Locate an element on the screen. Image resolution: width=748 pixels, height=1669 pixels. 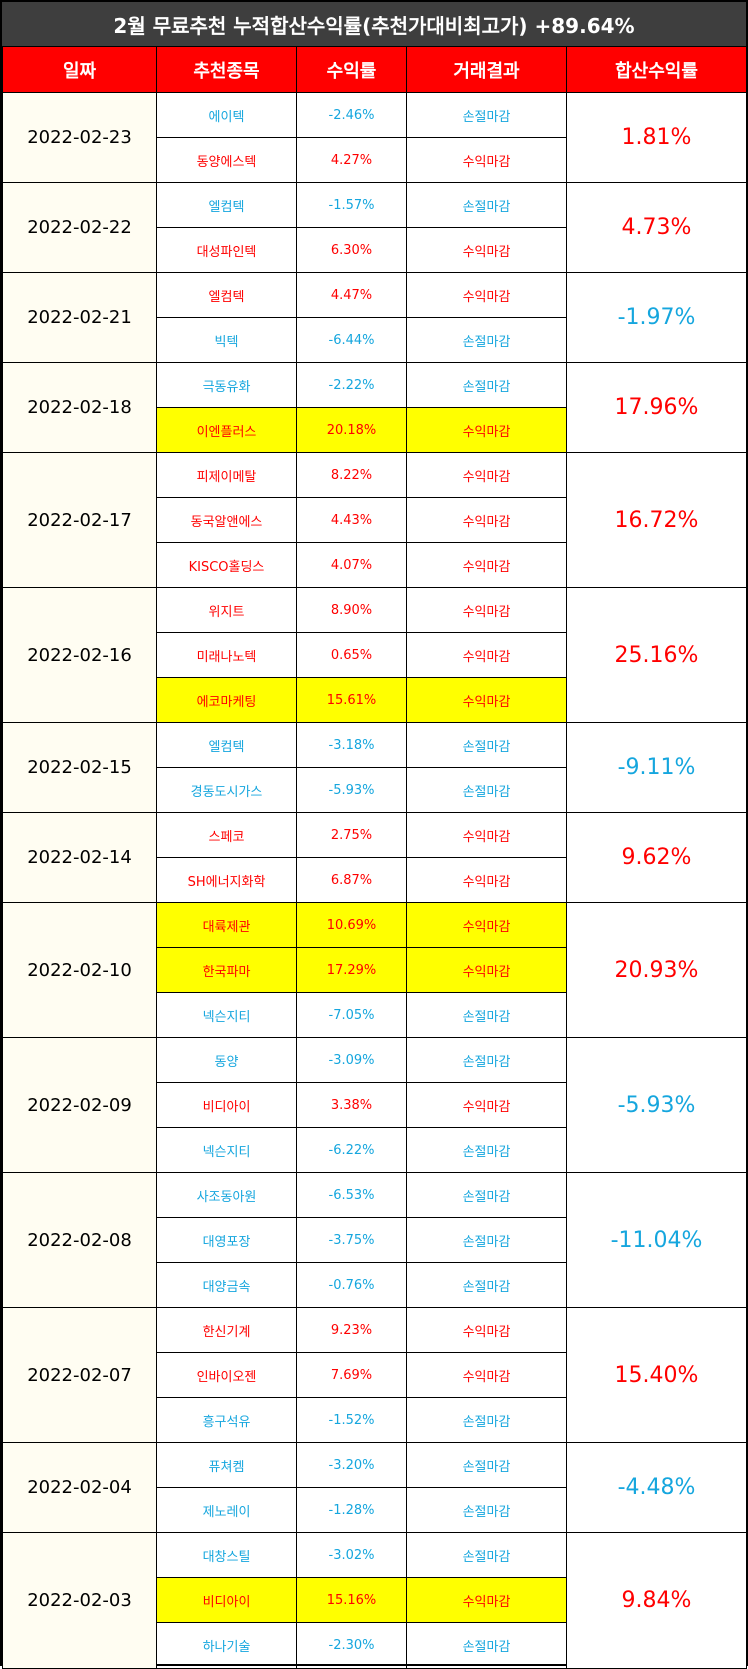
stock-cell: 에이텍 is located at coordinates (226, 115).